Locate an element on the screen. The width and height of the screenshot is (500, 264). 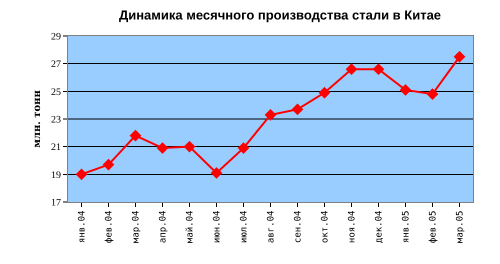
y-tick-label: 27 is located at coordinates (56, 64).